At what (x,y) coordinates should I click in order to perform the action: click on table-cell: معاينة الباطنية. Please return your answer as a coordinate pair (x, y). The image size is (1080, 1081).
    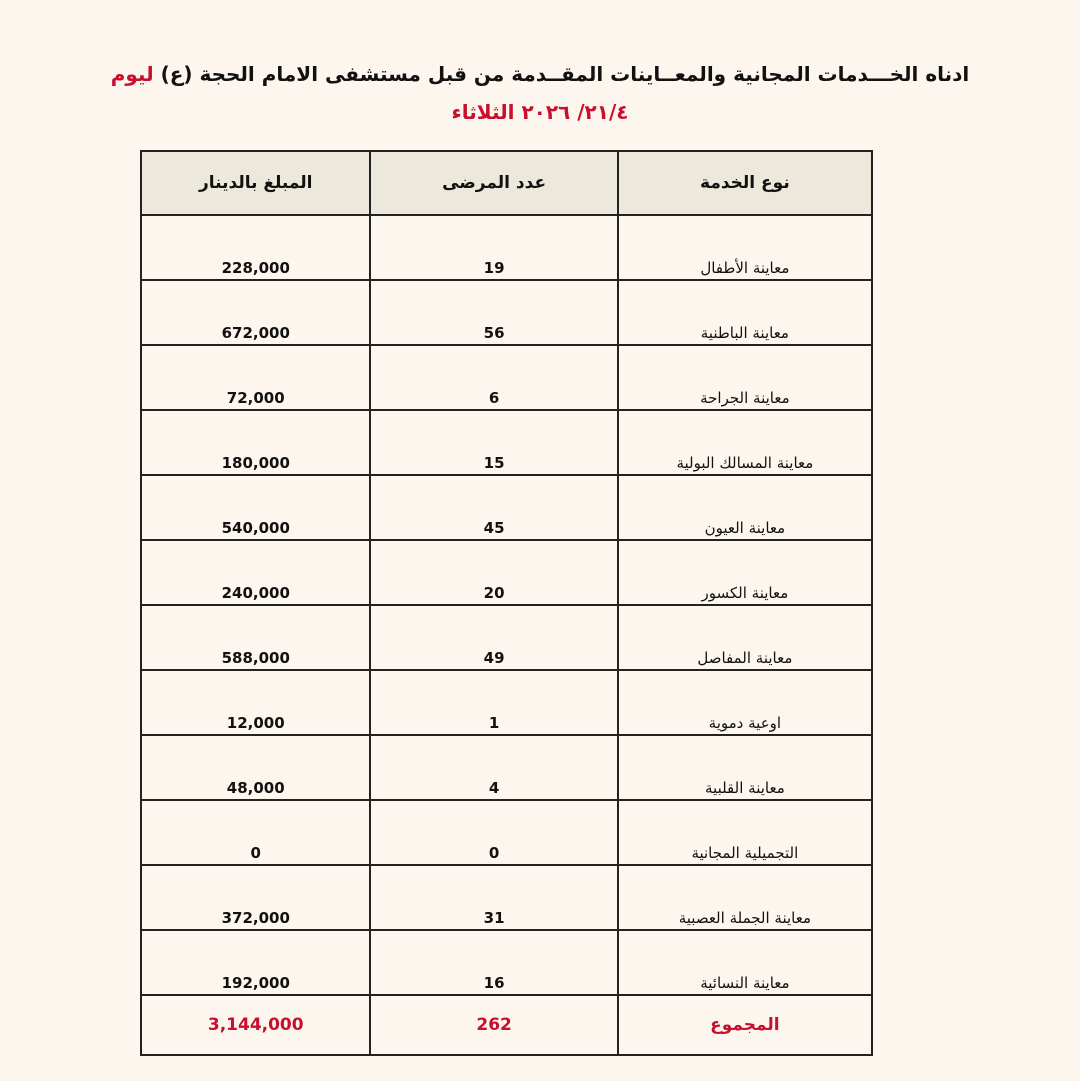
    Looking at the image, I should click on (745, 312).